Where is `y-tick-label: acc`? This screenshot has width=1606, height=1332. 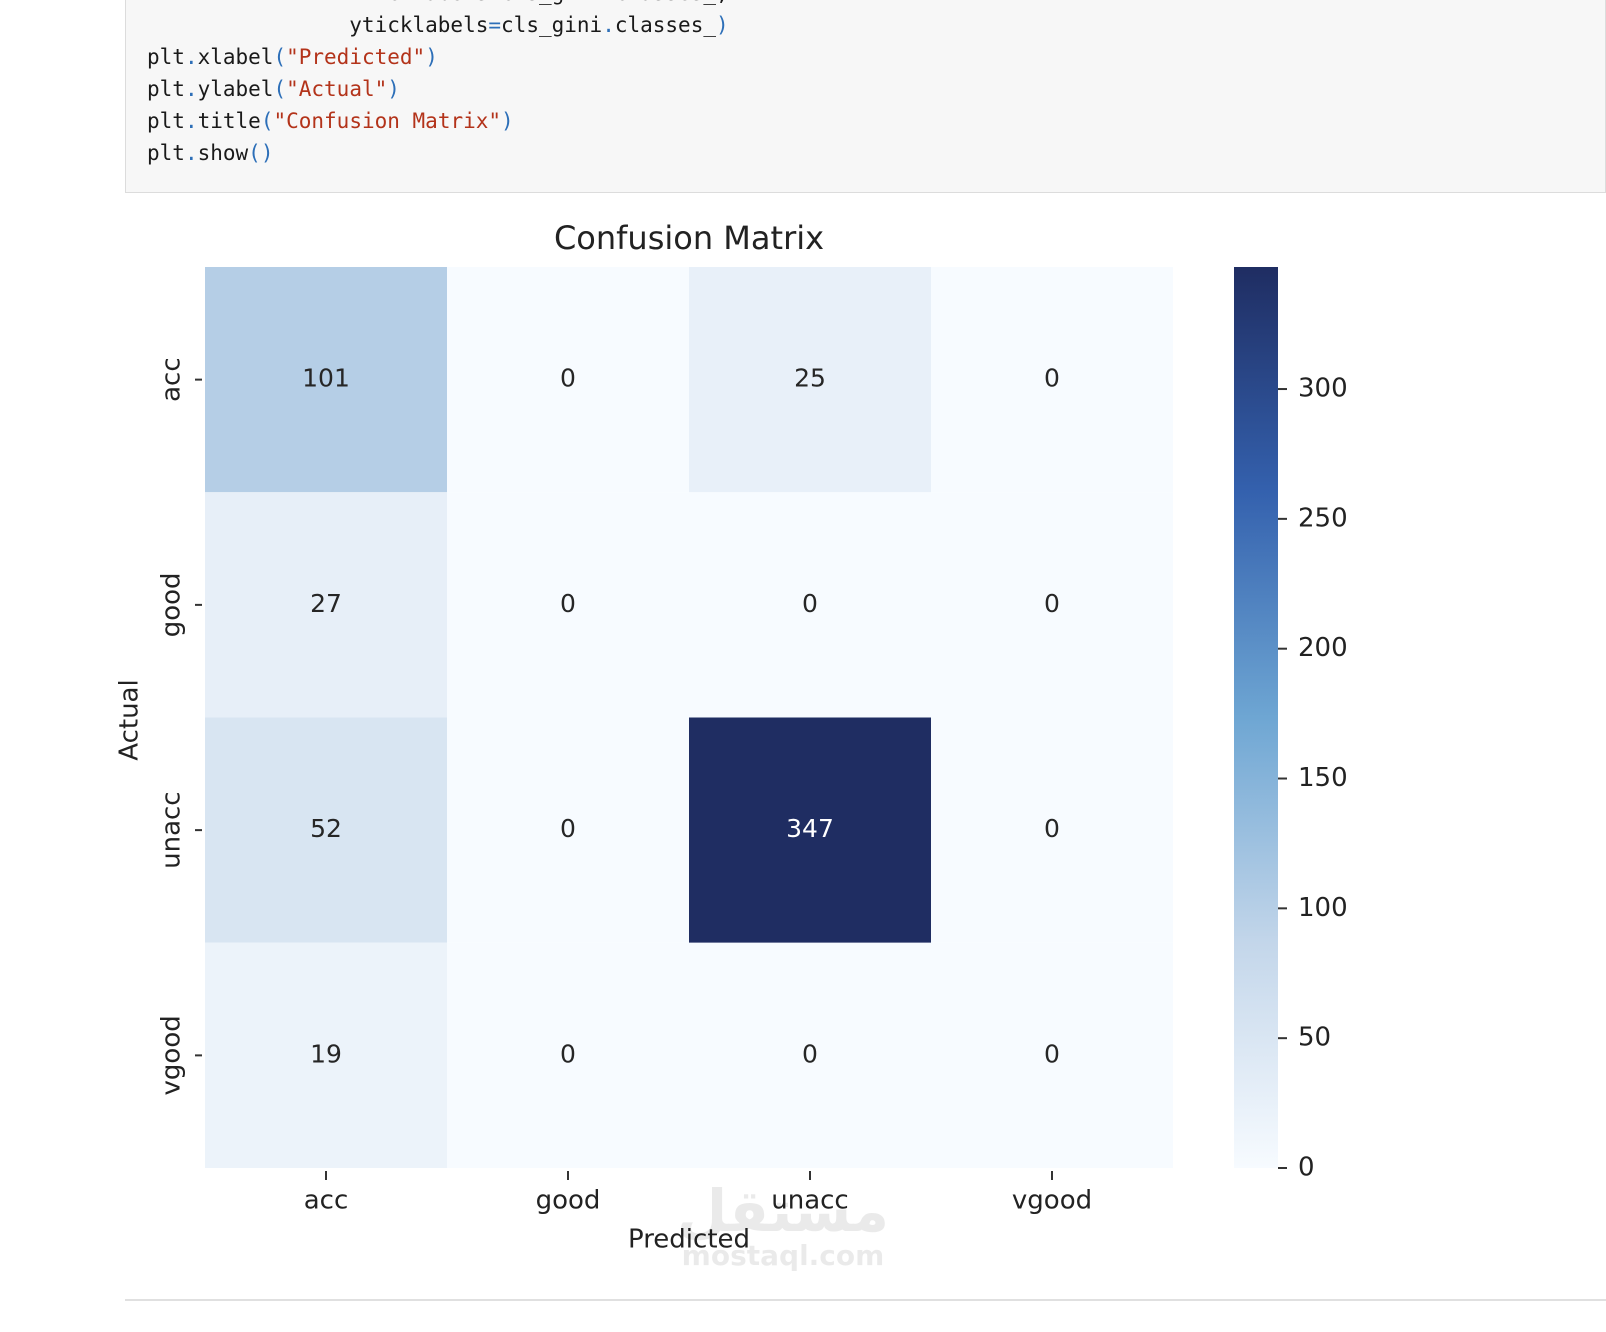
y-tick-label: acc is located at coordinates (172, 379).